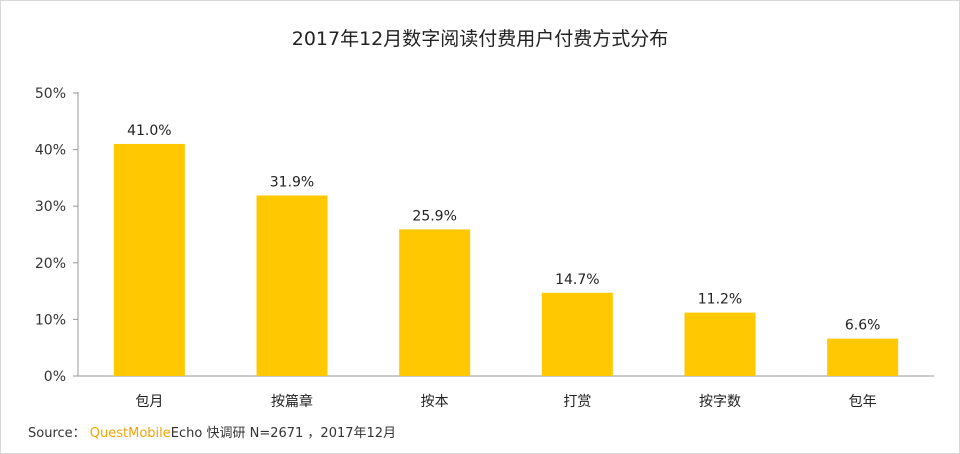  What do you see at coordinates (149, 402) in the screenshot?
I see `x-tick-label: 包月` at bounding box center [149, 402].